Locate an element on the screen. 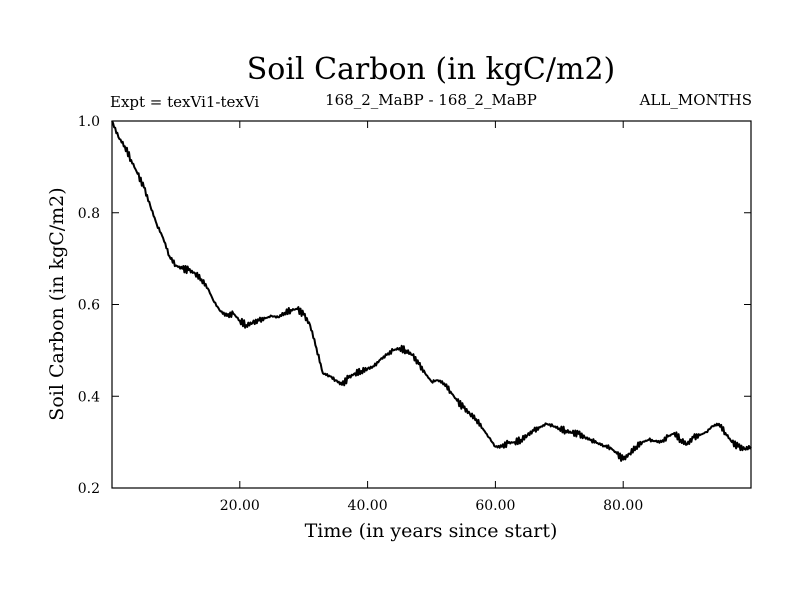  subtitle-expt: Expt = texVi1-texVi is located at coordinates (184, 102).